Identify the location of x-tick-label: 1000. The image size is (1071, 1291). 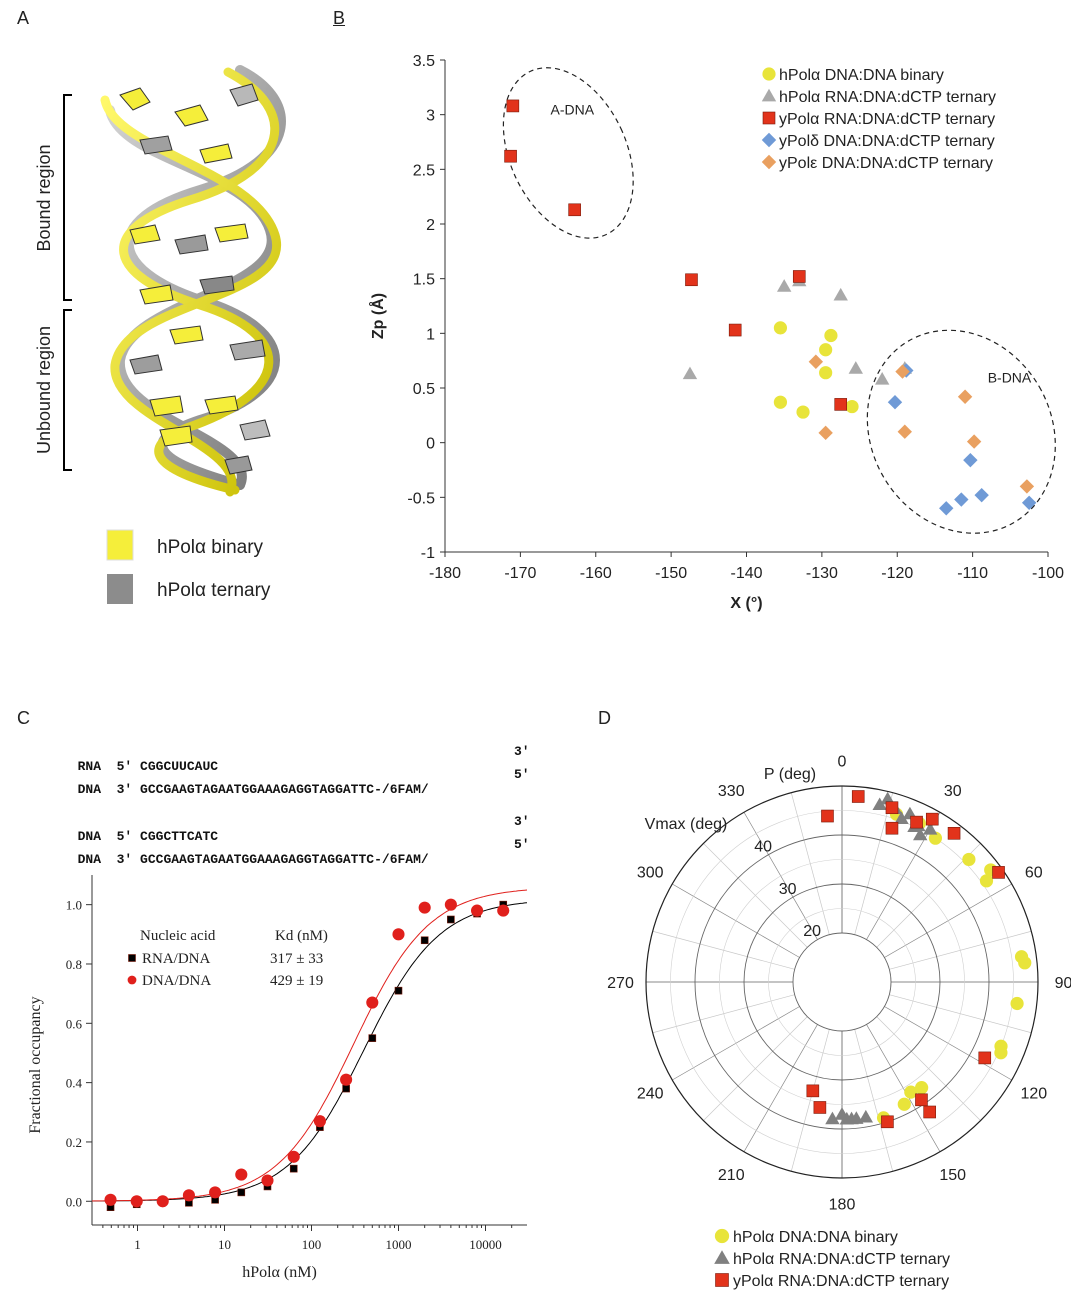
(398, 1244).